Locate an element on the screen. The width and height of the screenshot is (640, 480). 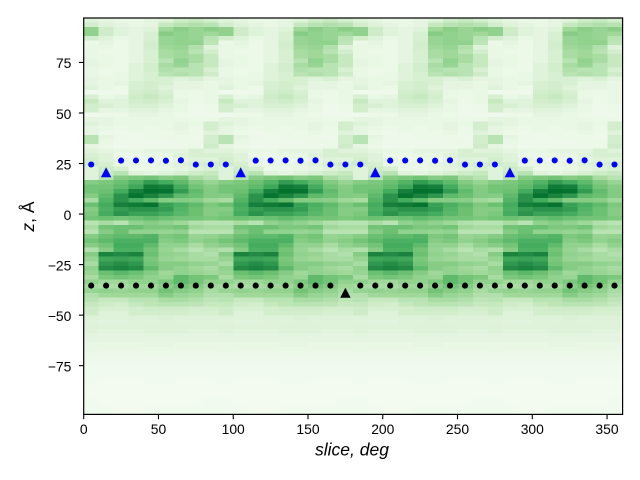
svg-text: slice, deg is located at coordinates (352, 450).